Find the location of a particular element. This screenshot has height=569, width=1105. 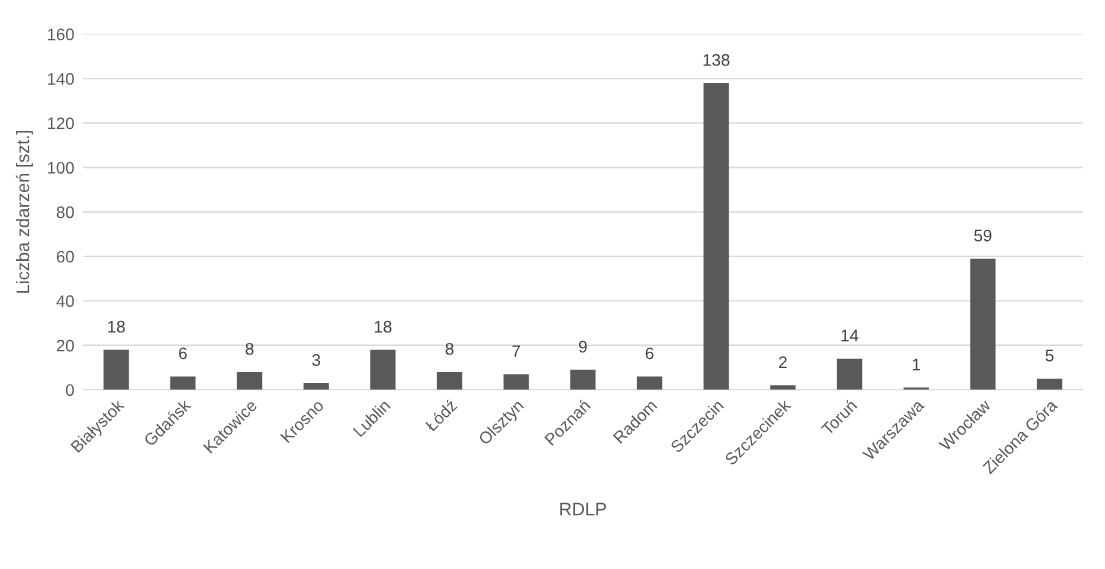

data-label: 9 is located at coordinates (583, 346).